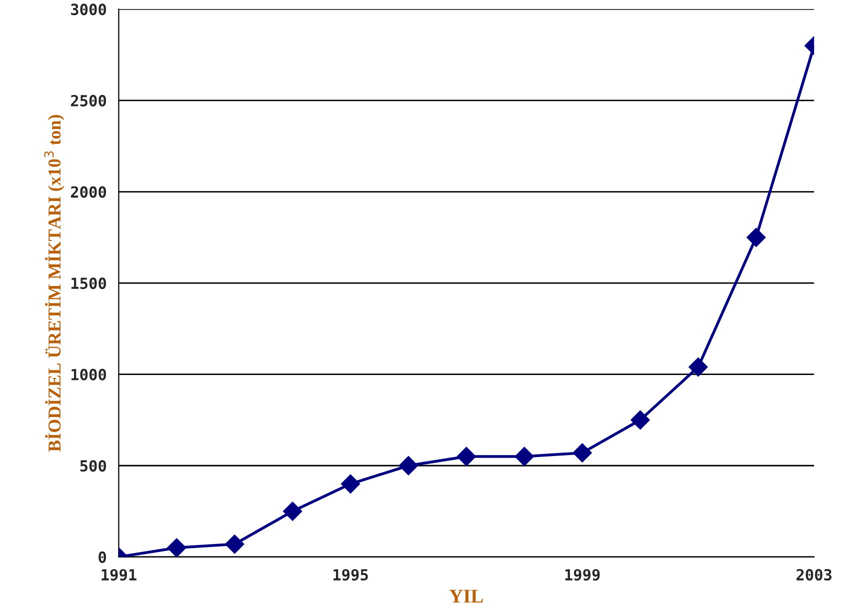 Image resolution: width=848 pixels, height=612 pixels. I want to click on y-tick-label: 500, so click(93, 466).